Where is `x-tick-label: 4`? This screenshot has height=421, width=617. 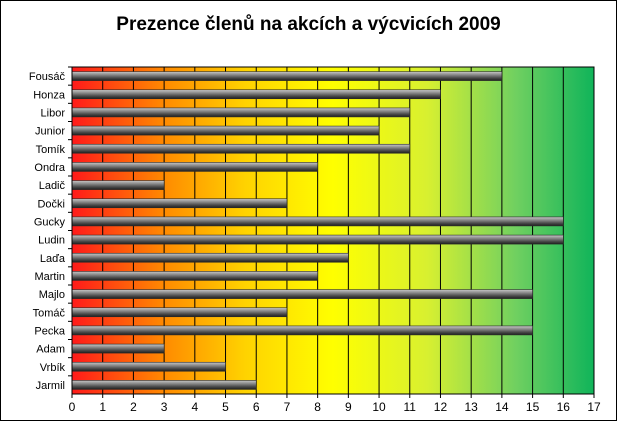
x-tick-label: 4 is located at coordinates (194, 407).